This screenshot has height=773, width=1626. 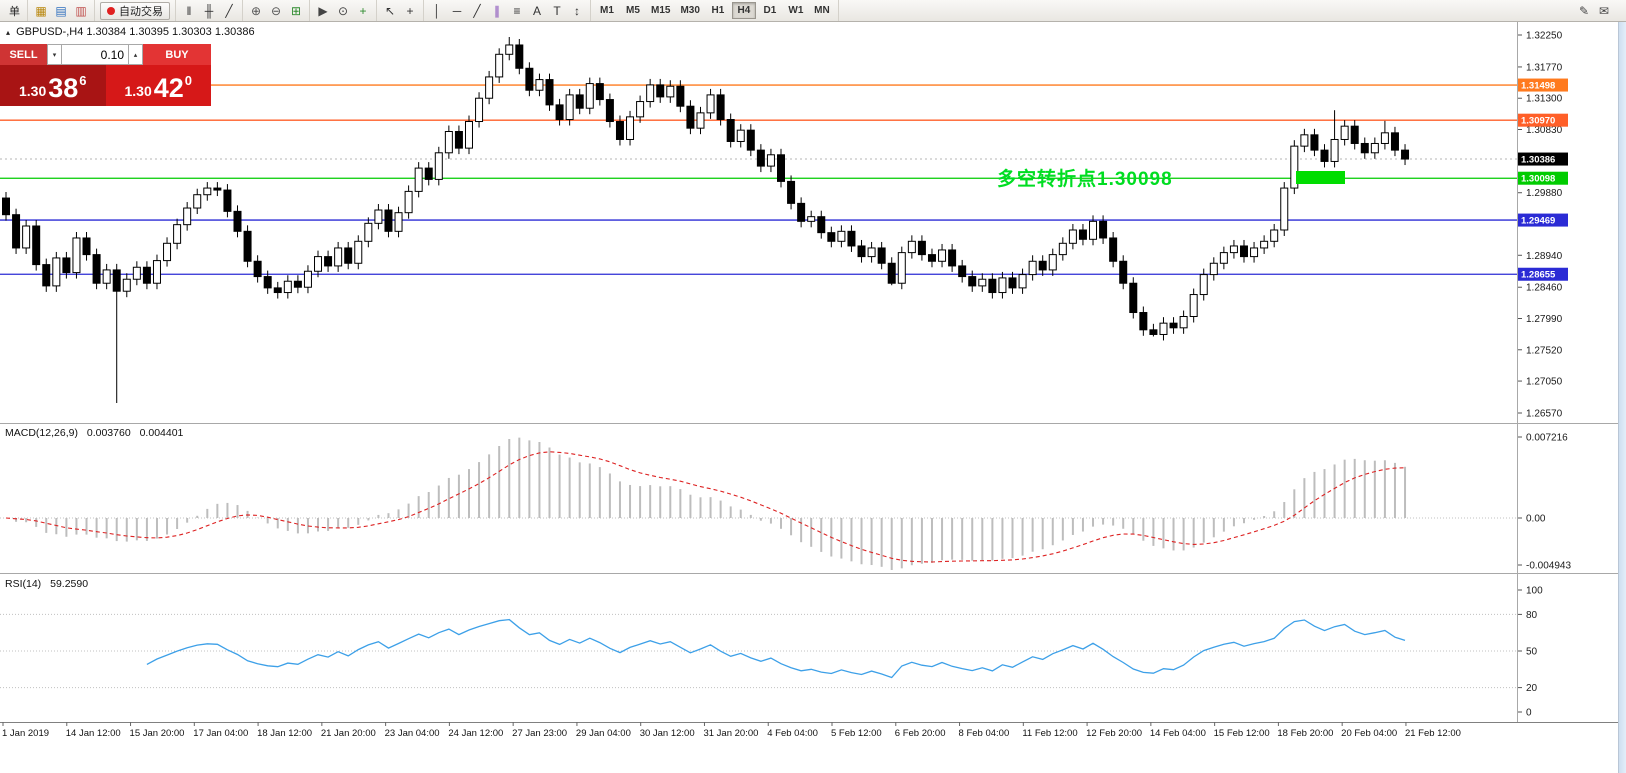 I want to click on price-tag-label: 1.30386, so click(x=1538, y=160).